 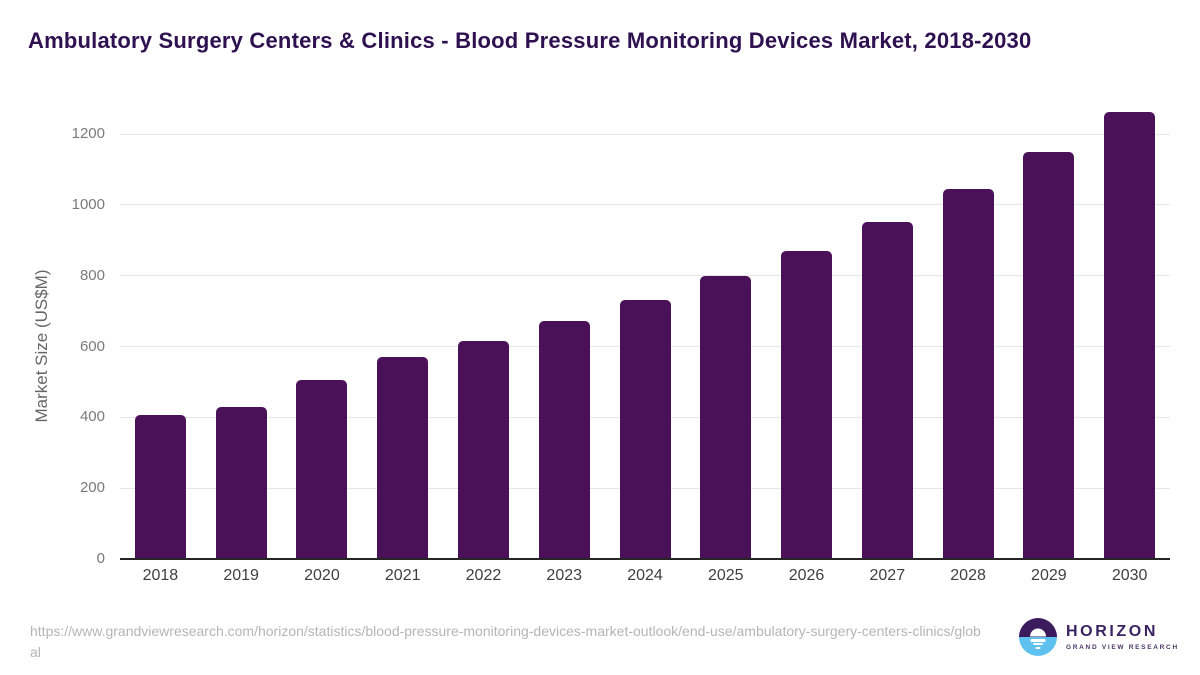 I want to click on sun-dome-icon, so click(x=1038, y=632).